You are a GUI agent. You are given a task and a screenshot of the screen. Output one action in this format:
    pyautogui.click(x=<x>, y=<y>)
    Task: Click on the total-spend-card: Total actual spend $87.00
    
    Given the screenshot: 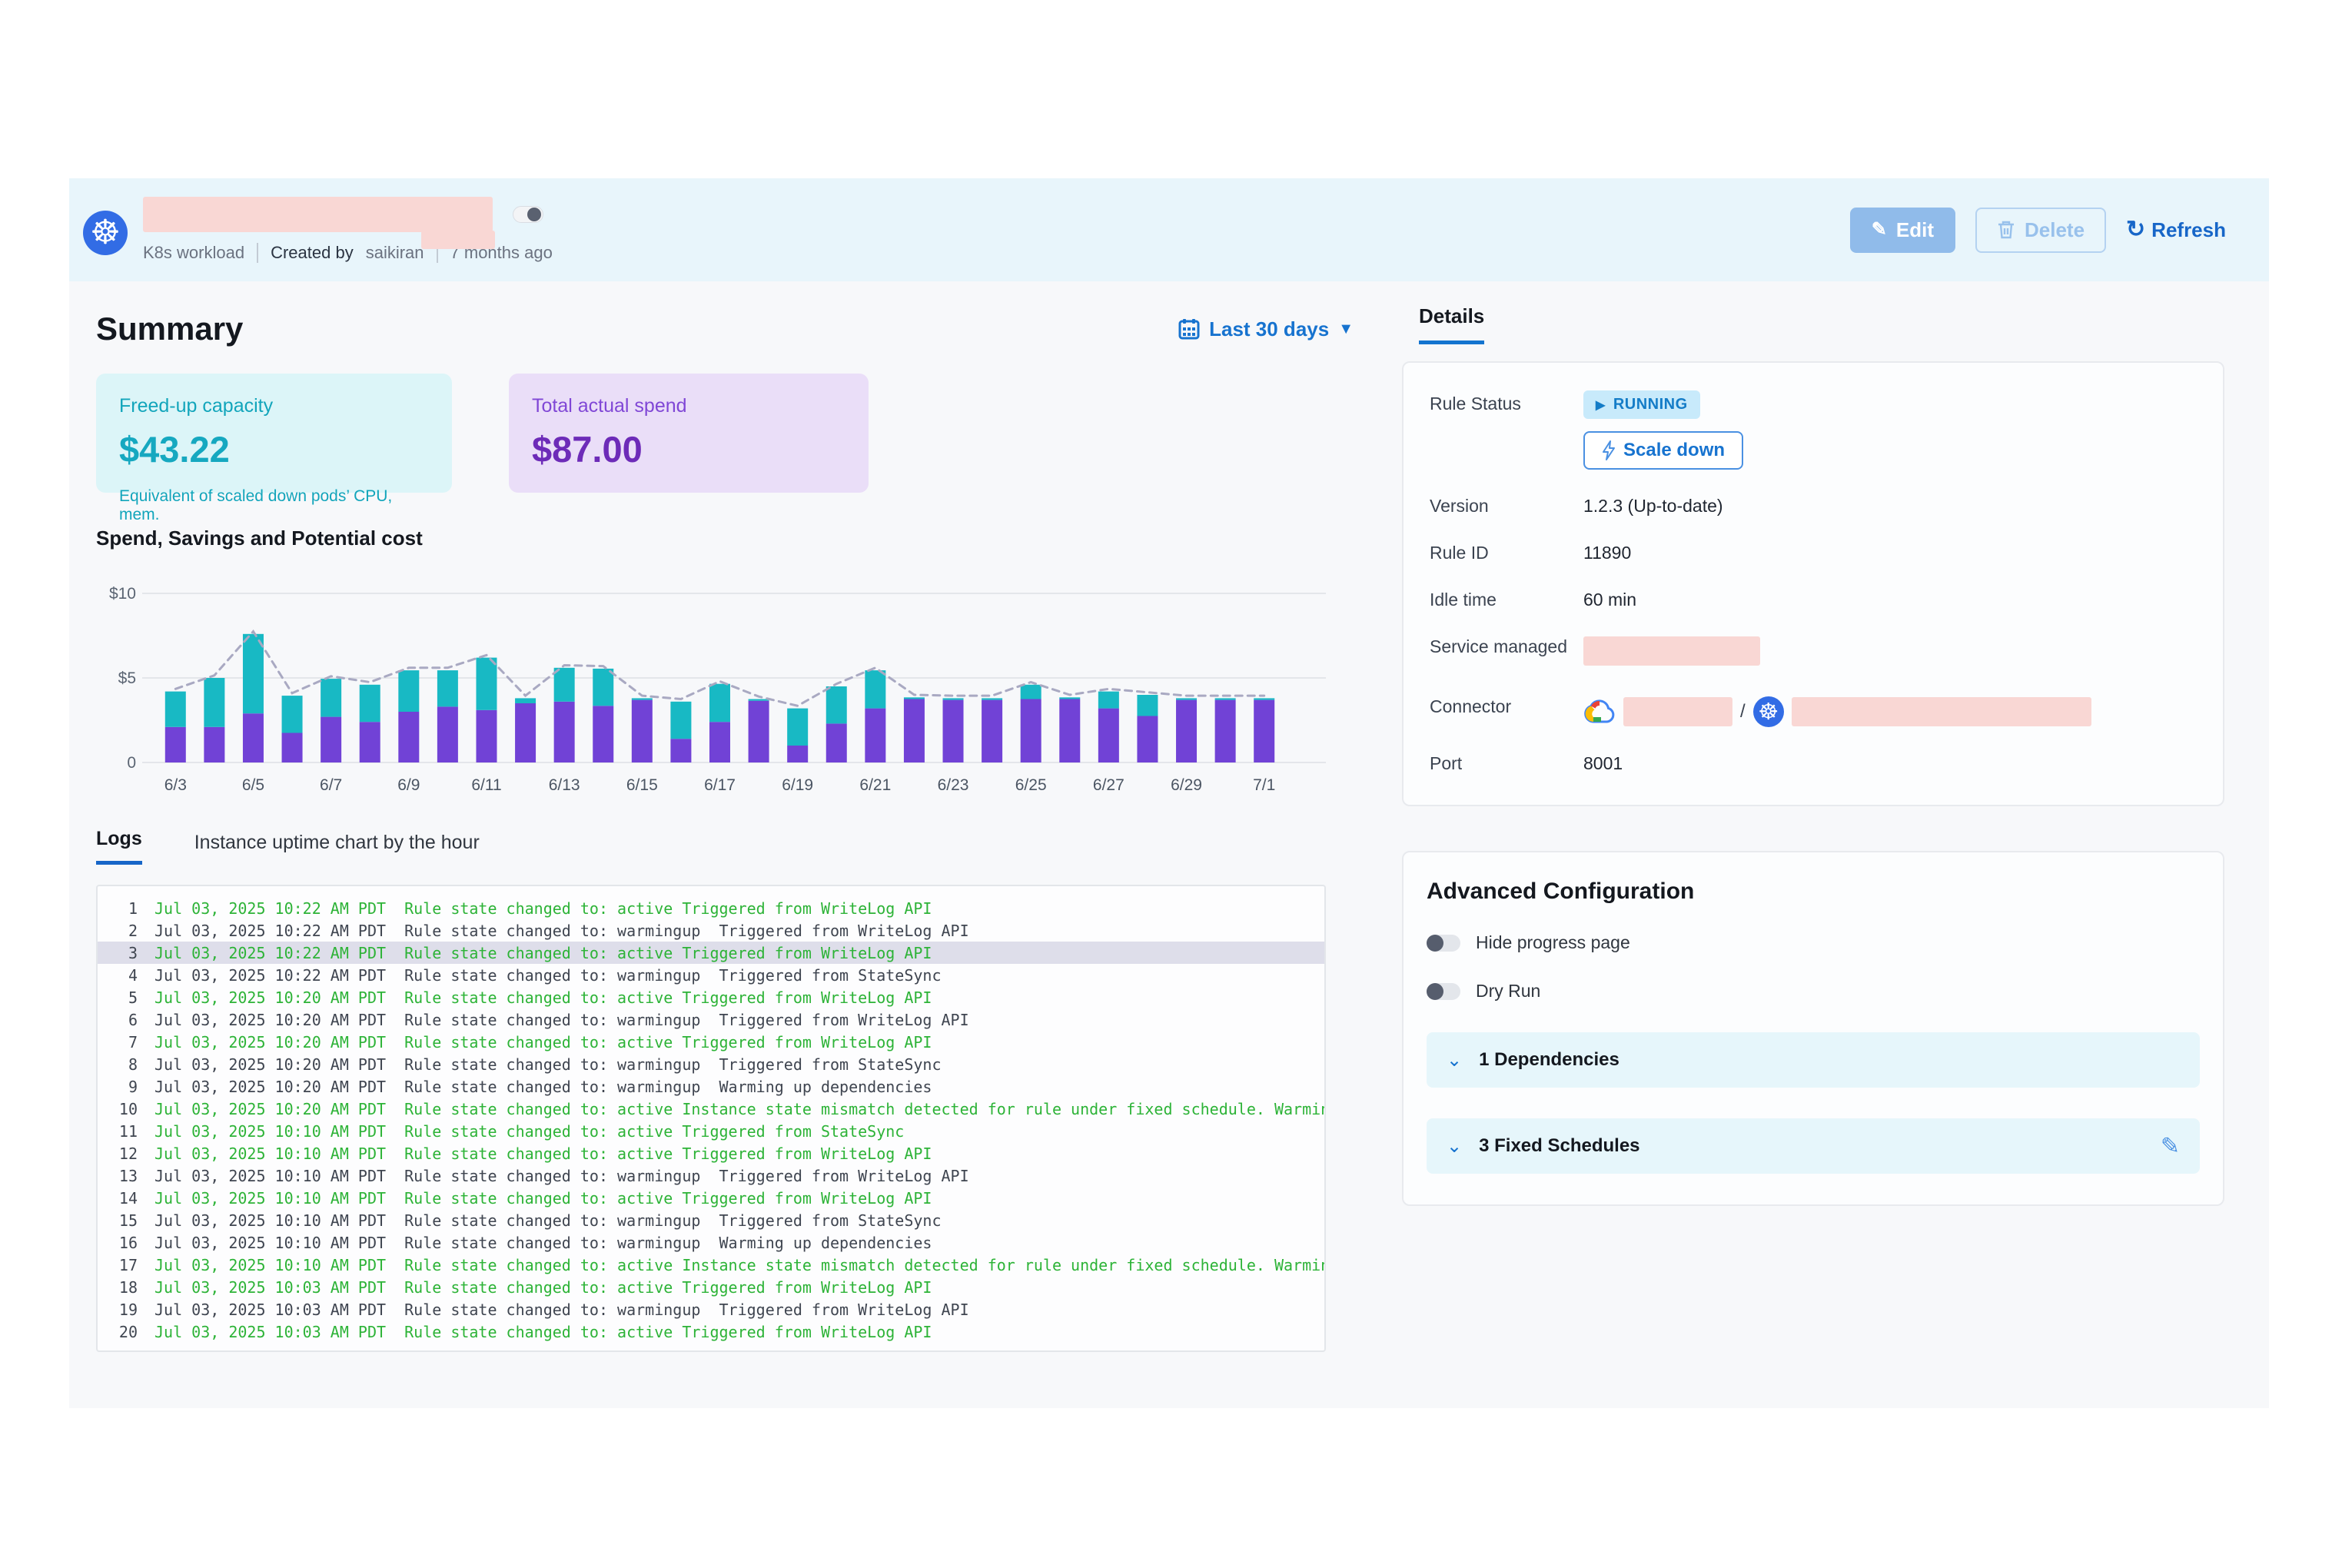 What is the action you would take?
    pyautogui.click(x=689, y=434)
    